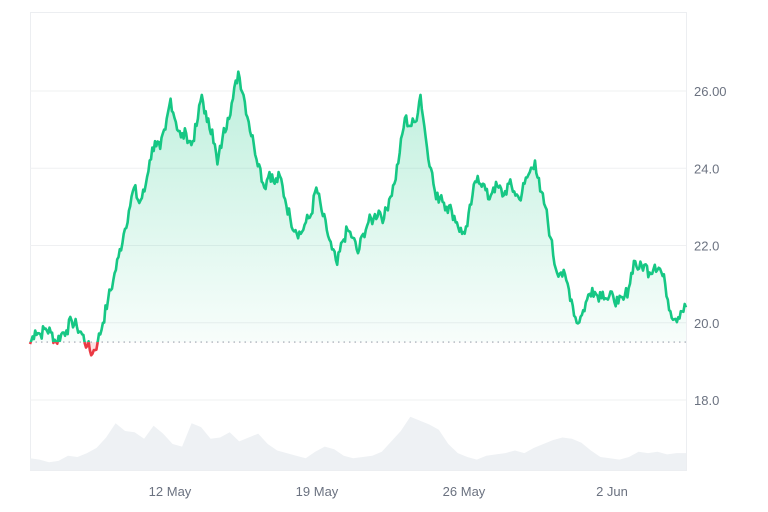 This screenshot has height=512, width=768. Describe the element at coordinates (706, 400) in the screenshot. I see `y-tick-label: 18.0` at that location.